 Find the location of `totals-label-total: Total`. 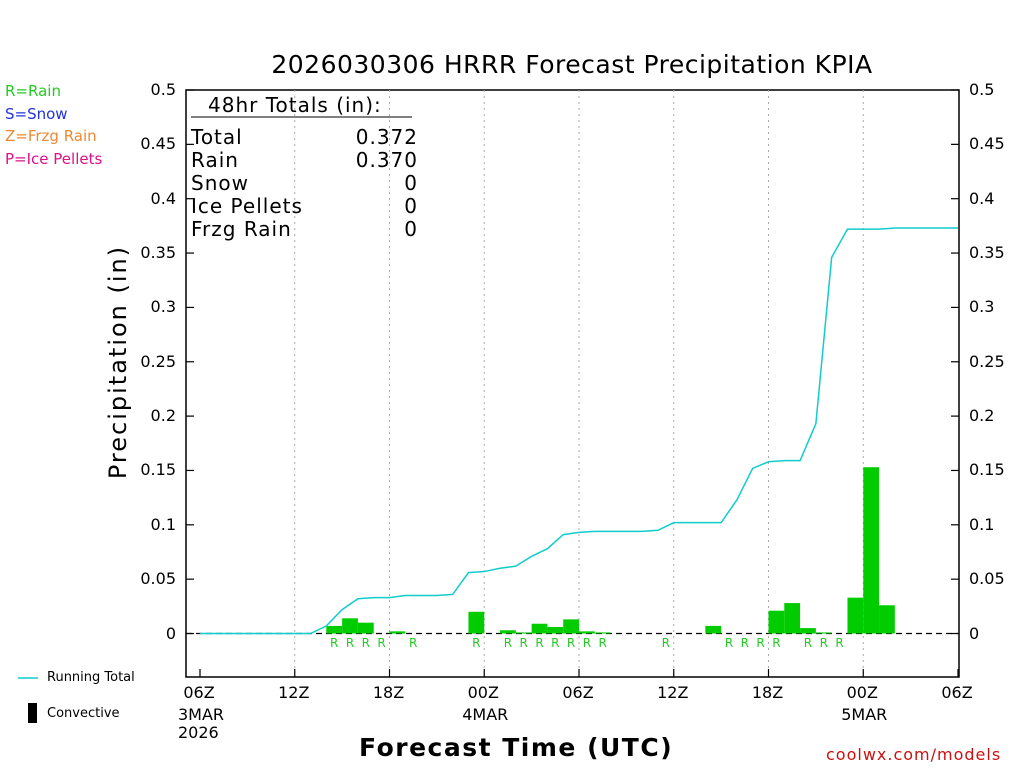

totals-label-total: Total is located at coordinates (217, 137).